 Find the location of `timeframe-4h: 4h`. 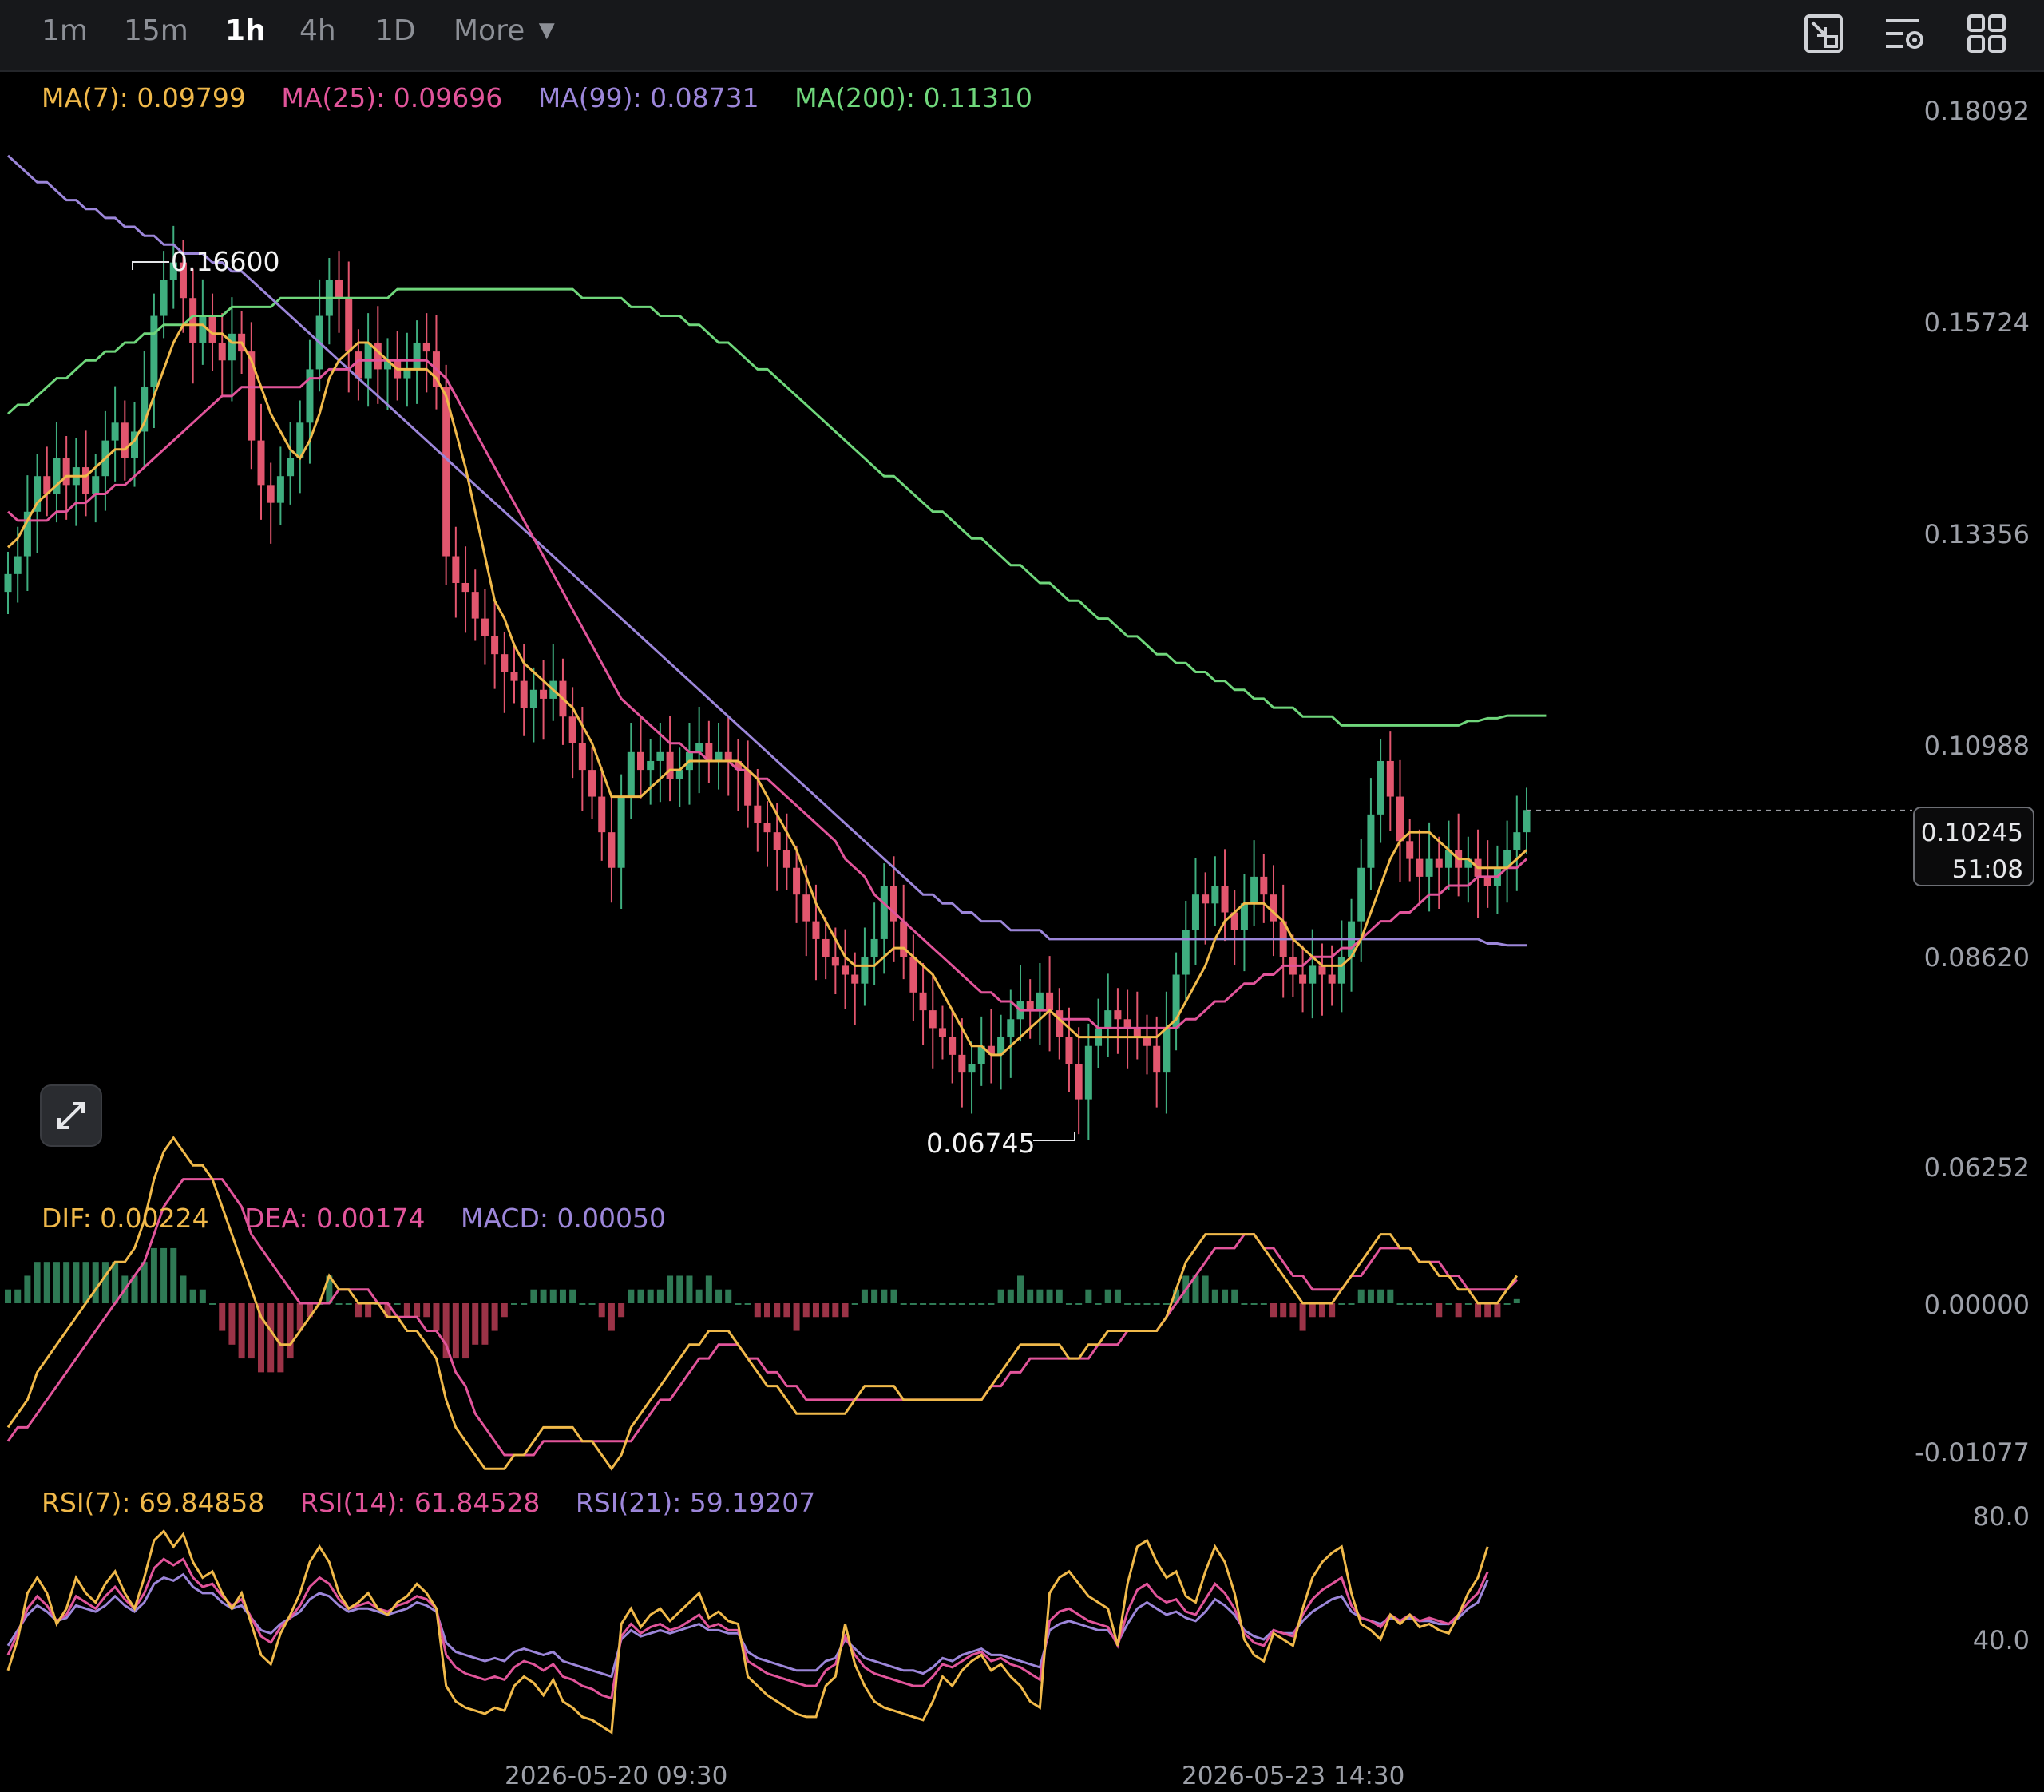

timeframe-4h: 4h is located at coordinates (317, 30).